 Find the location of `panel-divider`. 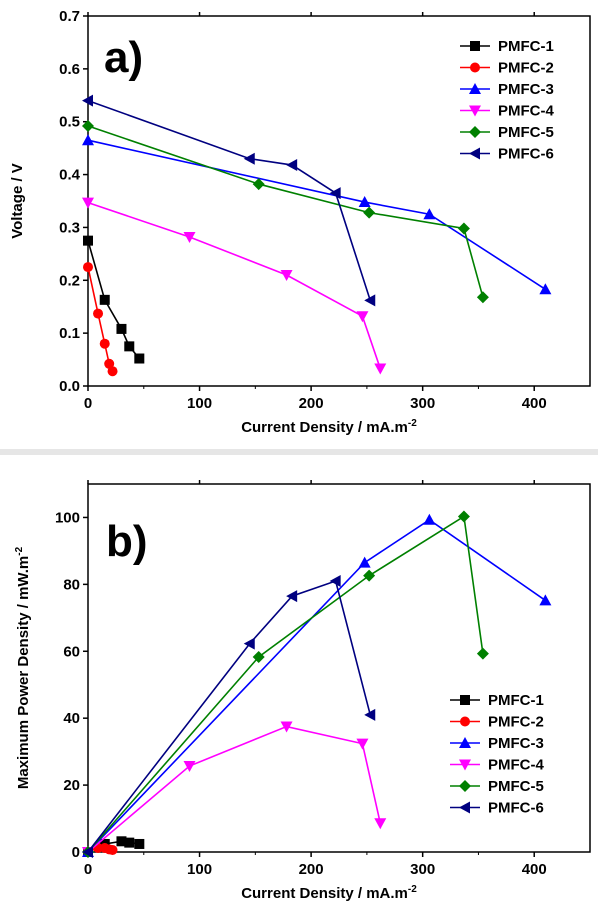

panel-divider is located at coordinates (299, 452).